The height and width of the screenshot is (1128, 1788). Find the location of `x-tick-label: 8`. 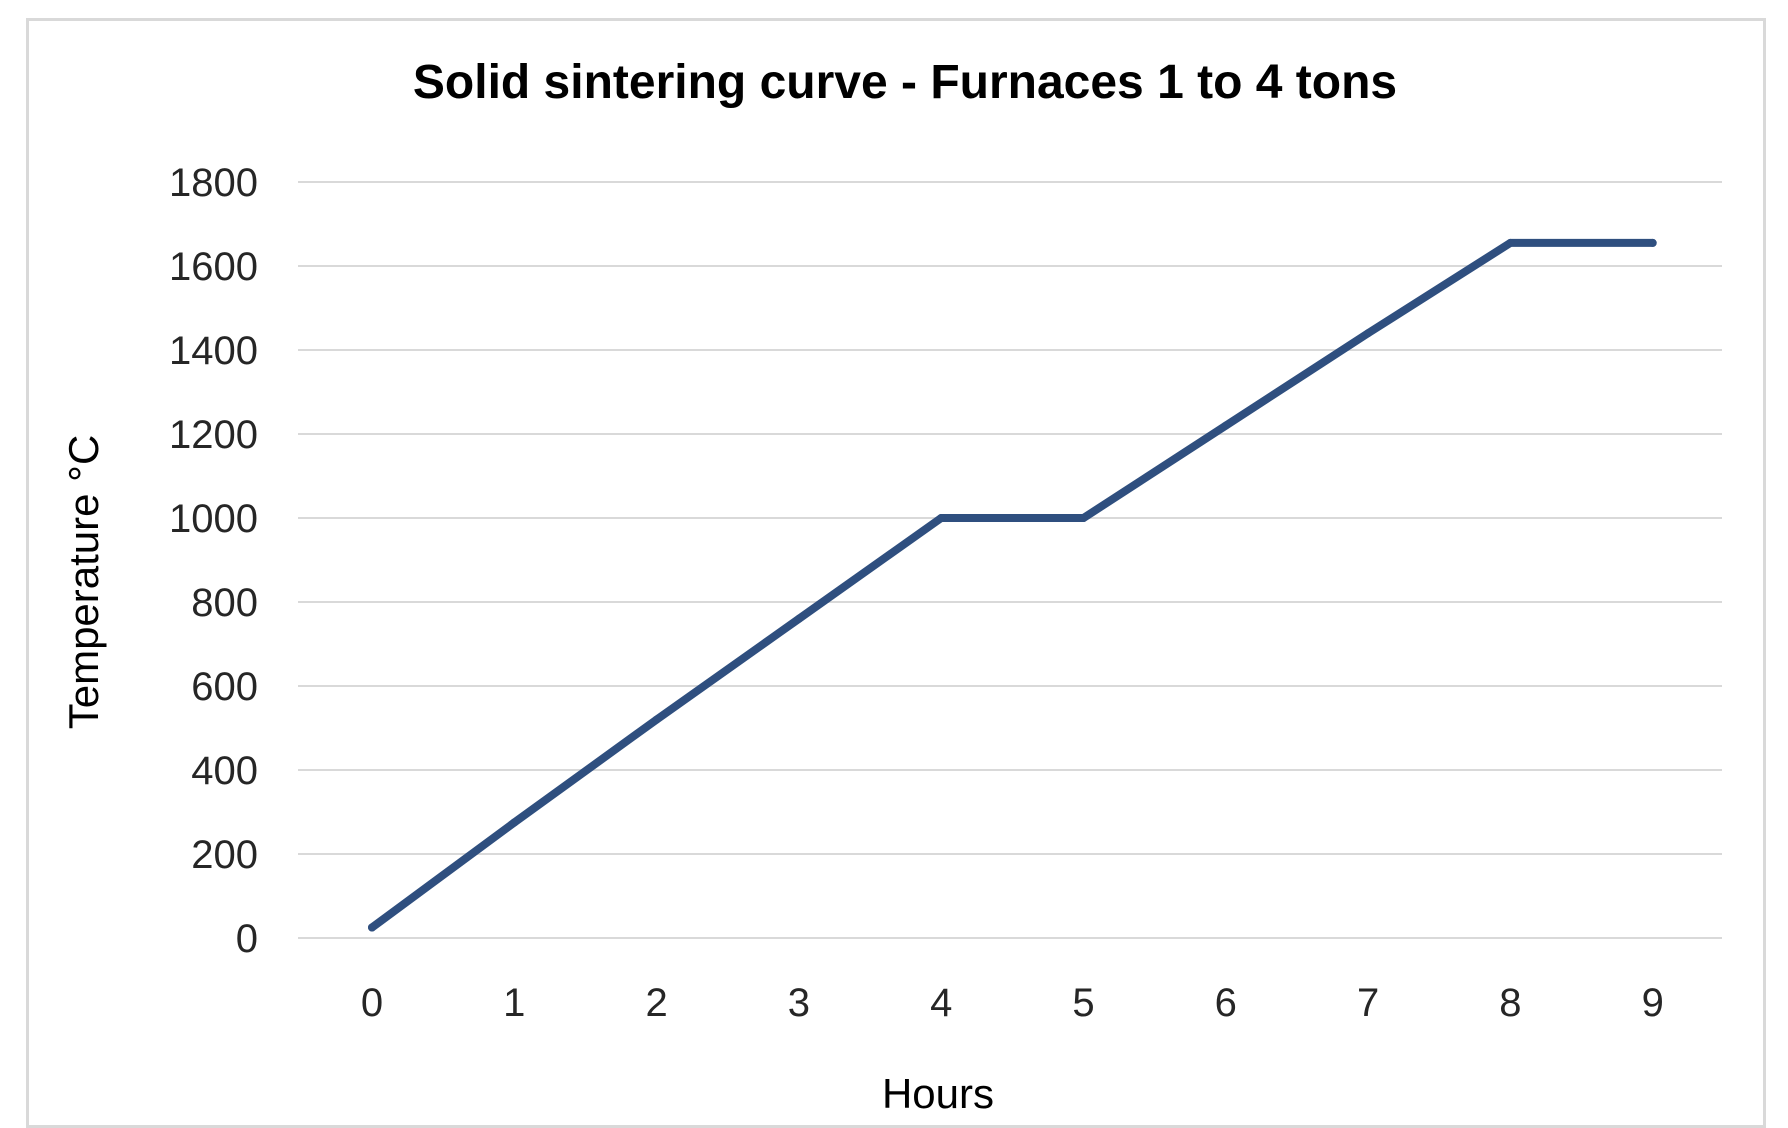

x-tick-label: 8 is located at coordinates (1510, 1003).